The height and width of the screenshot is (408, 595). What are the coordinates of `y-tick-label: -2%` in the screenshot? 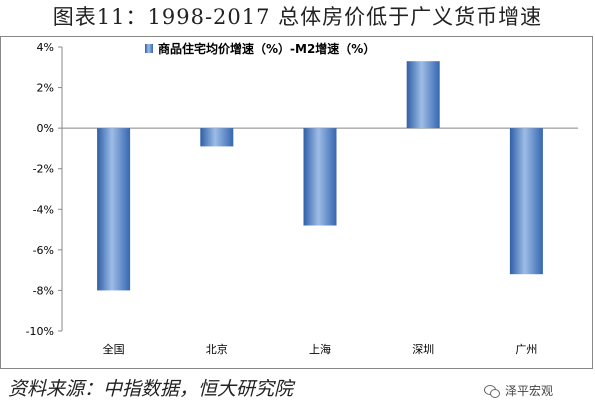 It's located at (43, 169).